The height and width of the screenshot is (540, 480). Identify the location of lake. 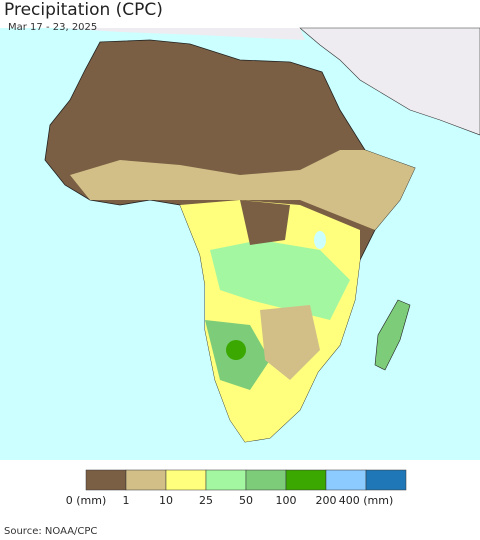
(320, 240).